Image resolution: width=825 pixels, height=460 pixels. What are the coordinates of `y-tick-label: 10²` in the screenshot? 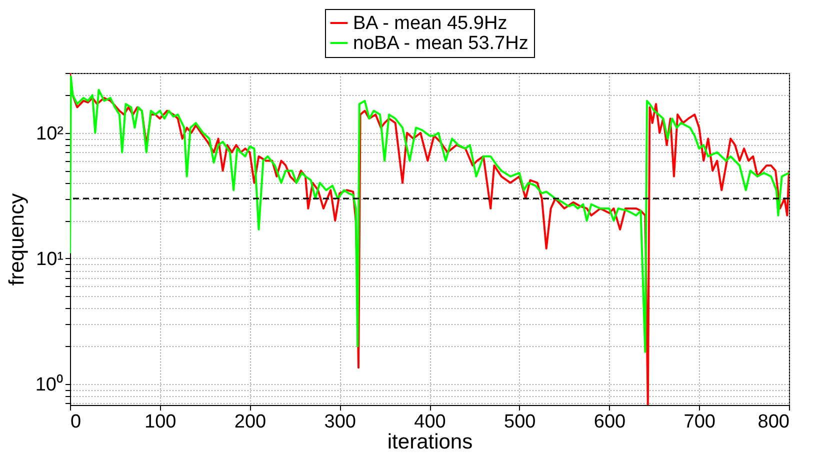 It's located at (50, 133).